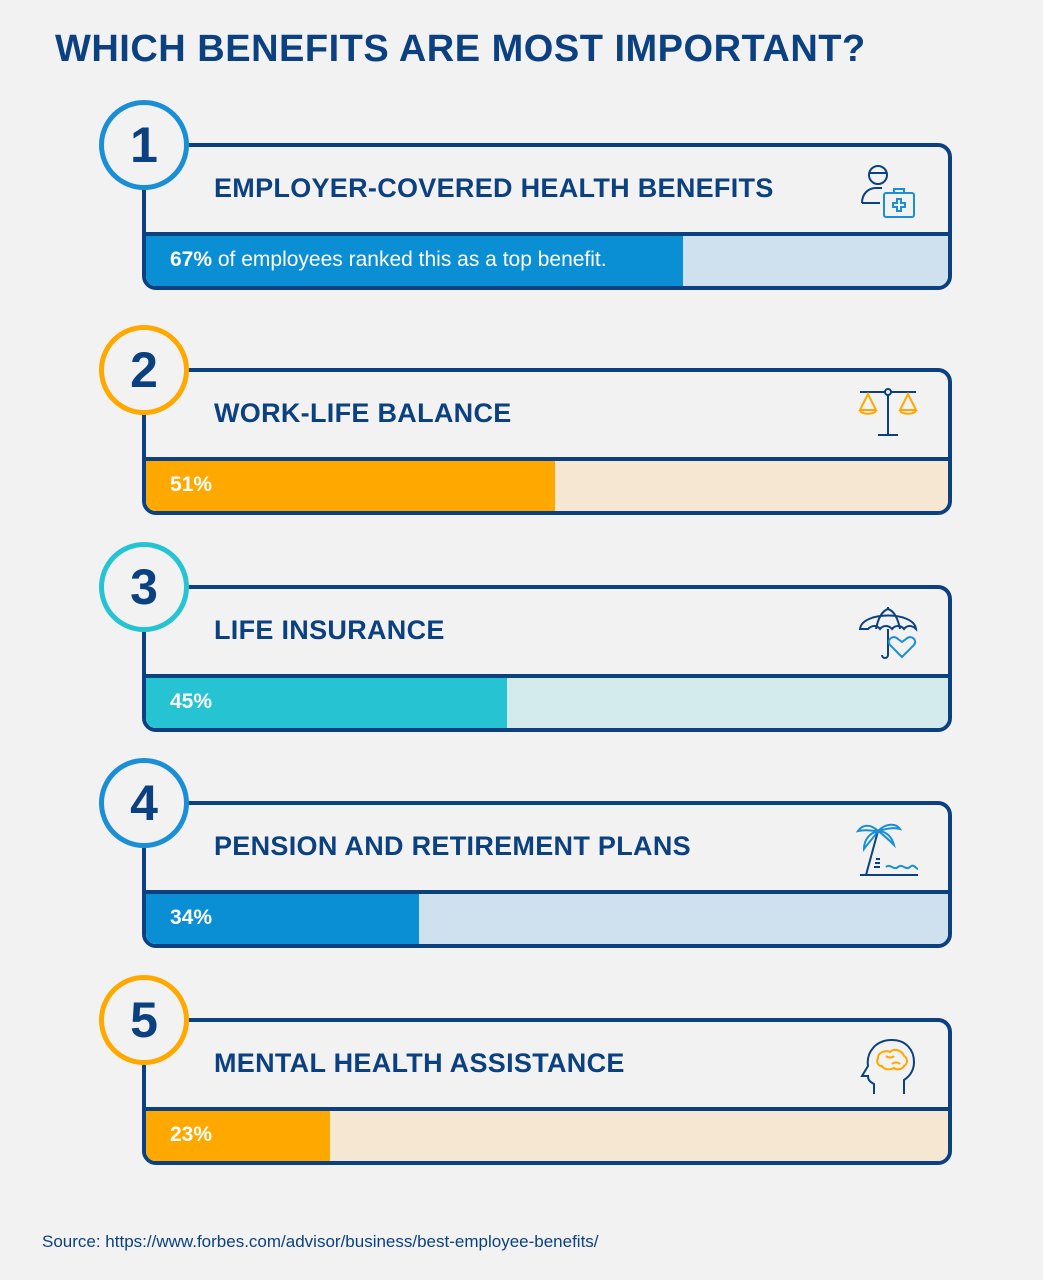  I want to click on rank-badge: 4, so click(144, 803).